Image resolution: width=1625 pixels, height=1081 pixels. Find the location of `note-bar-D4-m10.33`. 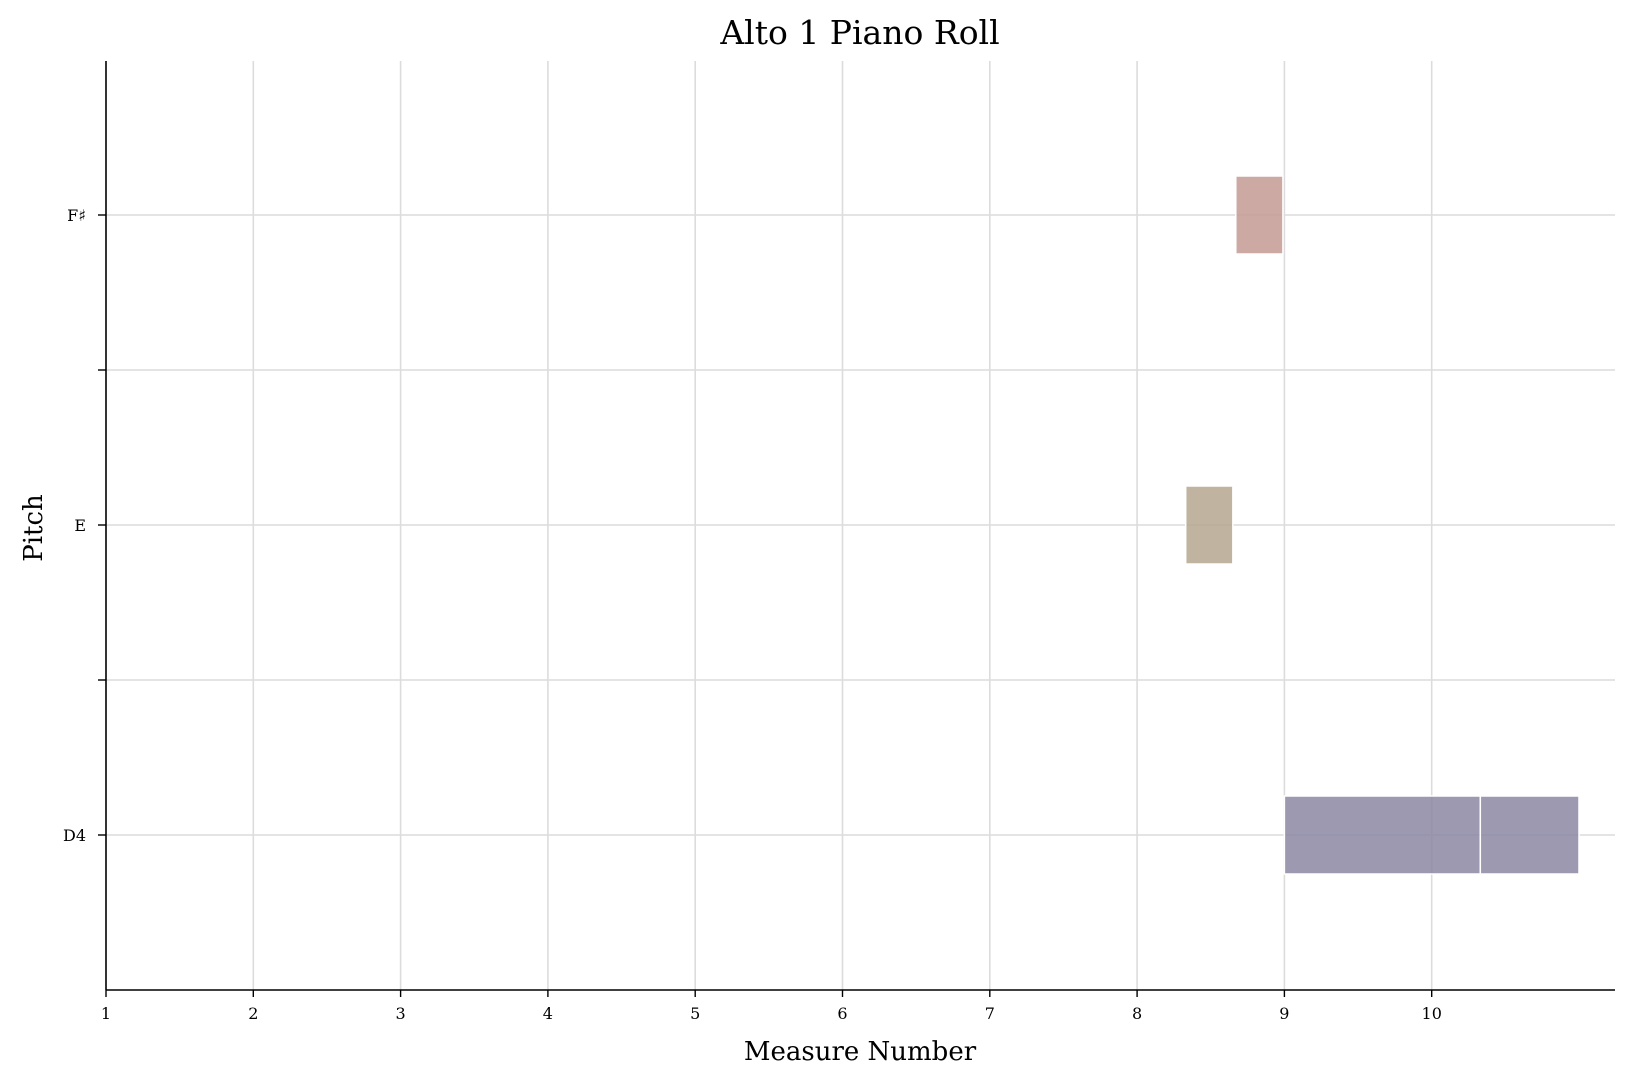

note-bar-D4-m10.33 is located at coordinates (1529, 835).